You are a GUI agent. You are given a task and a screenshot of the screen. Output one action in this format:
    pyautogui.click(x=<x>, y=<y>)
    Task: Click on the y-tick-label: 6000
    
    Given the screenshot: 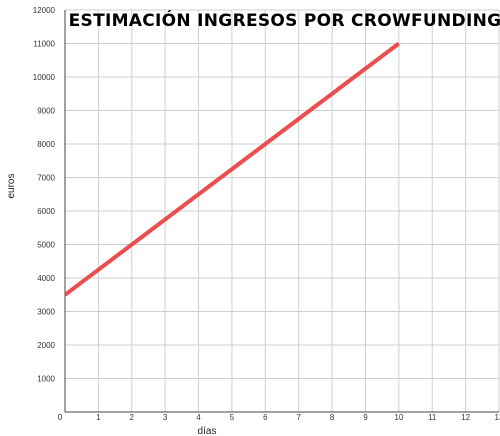 What is the action you would take?
    pyautogui.click(x=46, y=211)
    